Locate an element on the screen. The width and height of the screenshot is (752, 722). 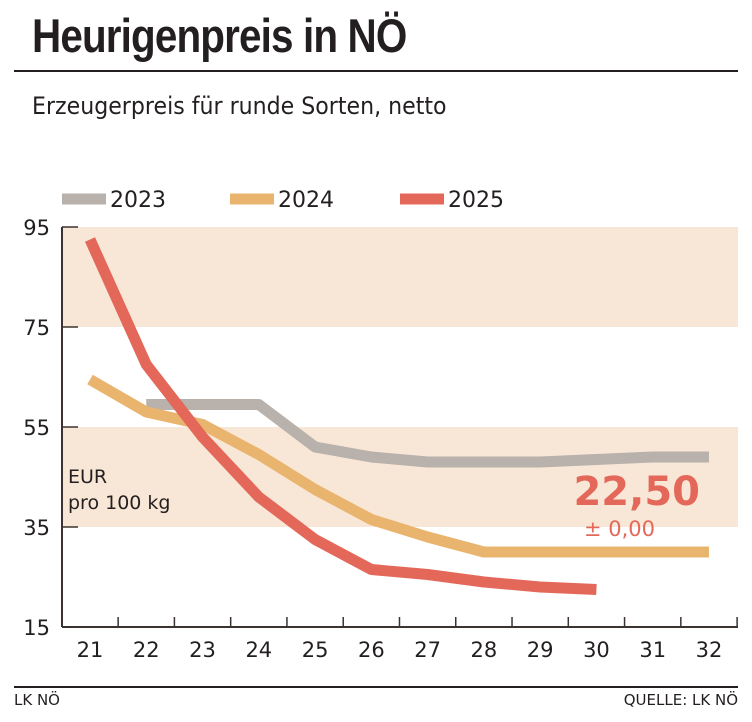
subtitle: Erzeugerpreis für runde Sorten, netto is located at coordinates (239, 106).